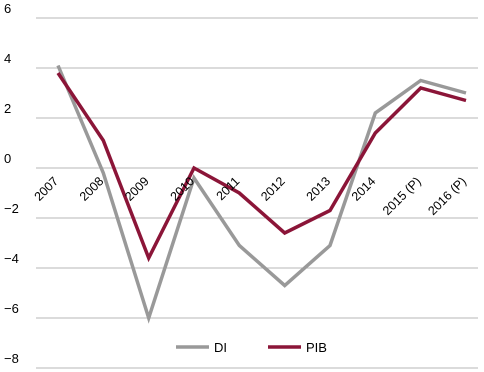 This screenshot has height=372, width=484. I want to click on y-axis-ticks: 6 4 2 0 −2 −4 −6 −8, so click(11, 183).